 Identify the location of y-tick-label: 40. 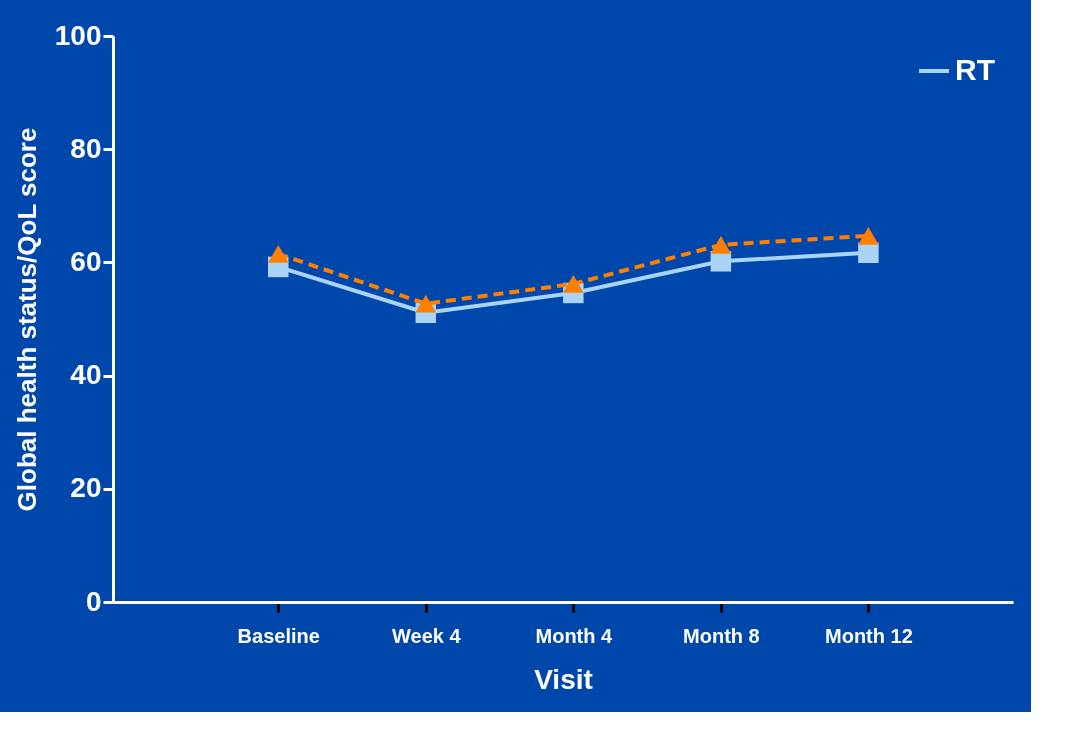
(86, 375).